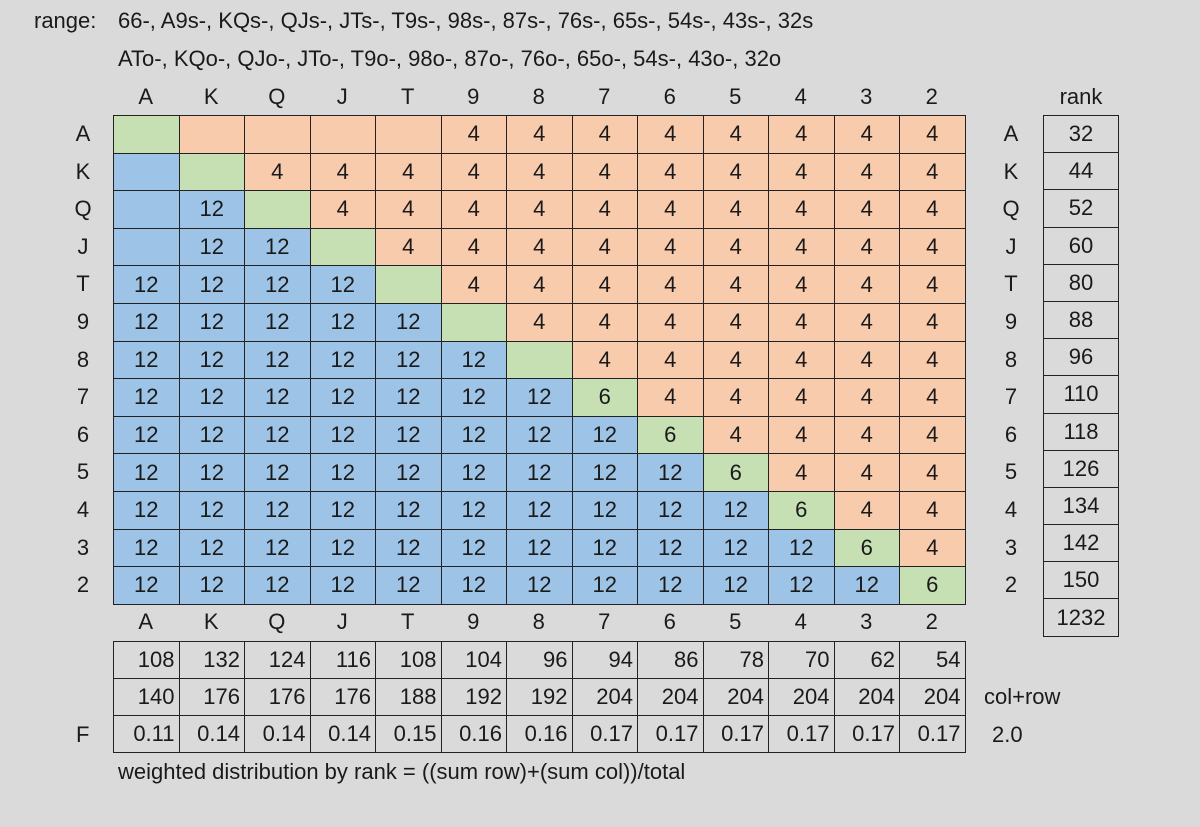 This screenshot has width=1200, height=827. Describe the element at coordinates (1081, 581) in the screenshot. I see `rank-total-cell: 150` at that location.